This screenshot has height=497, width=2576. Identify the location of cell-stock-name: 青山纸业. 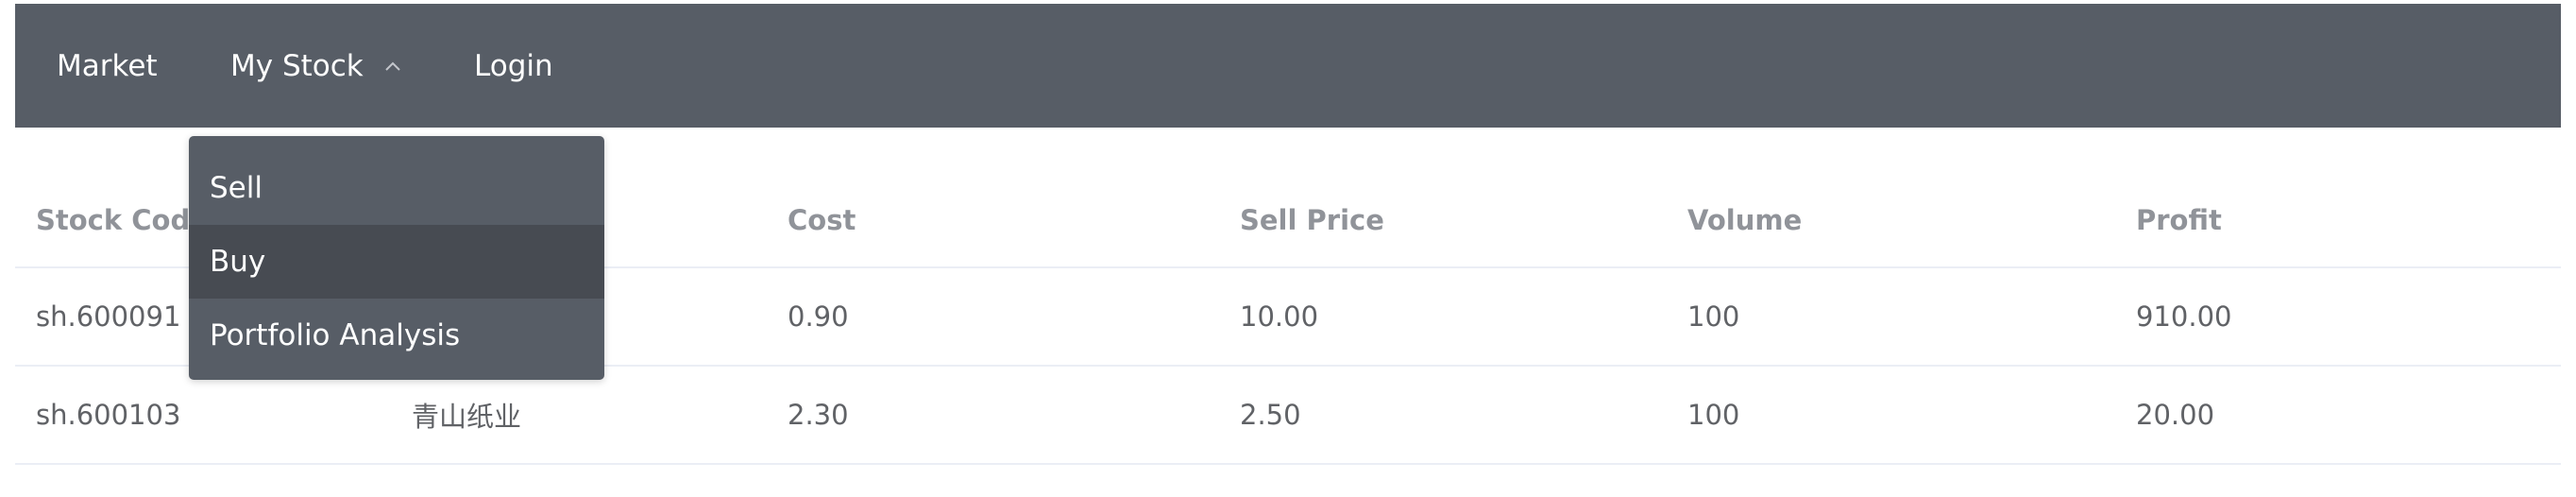
(467, 417).